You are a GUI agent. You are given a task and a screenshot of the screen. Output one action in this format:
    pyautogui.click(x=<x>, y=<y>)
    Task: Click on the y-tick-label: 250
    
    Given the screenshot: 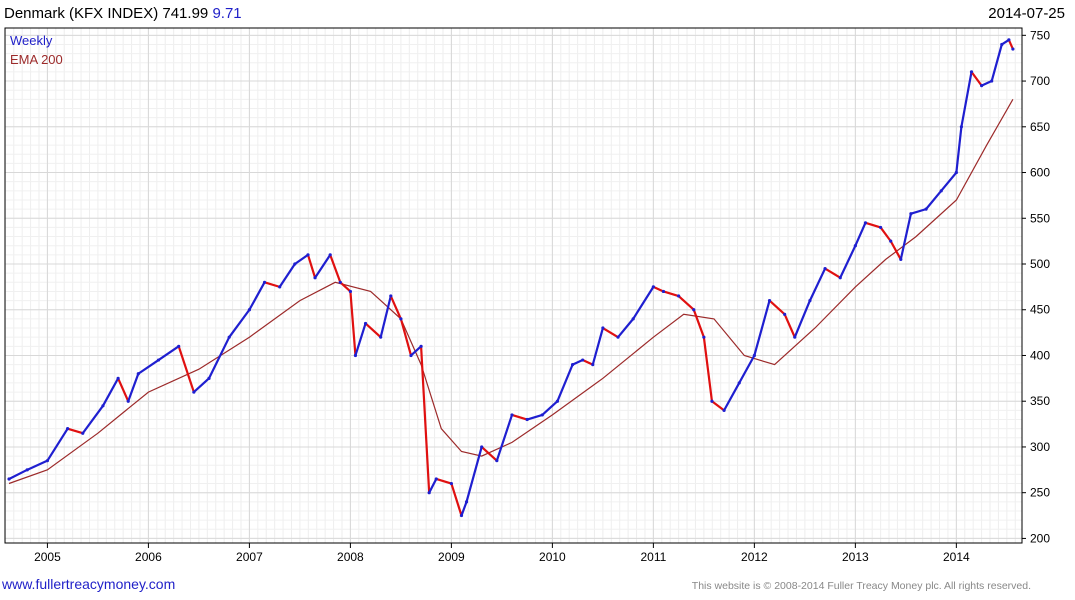 What is the action you would take?
    pyautogui.click(x=1040, y=493)
    